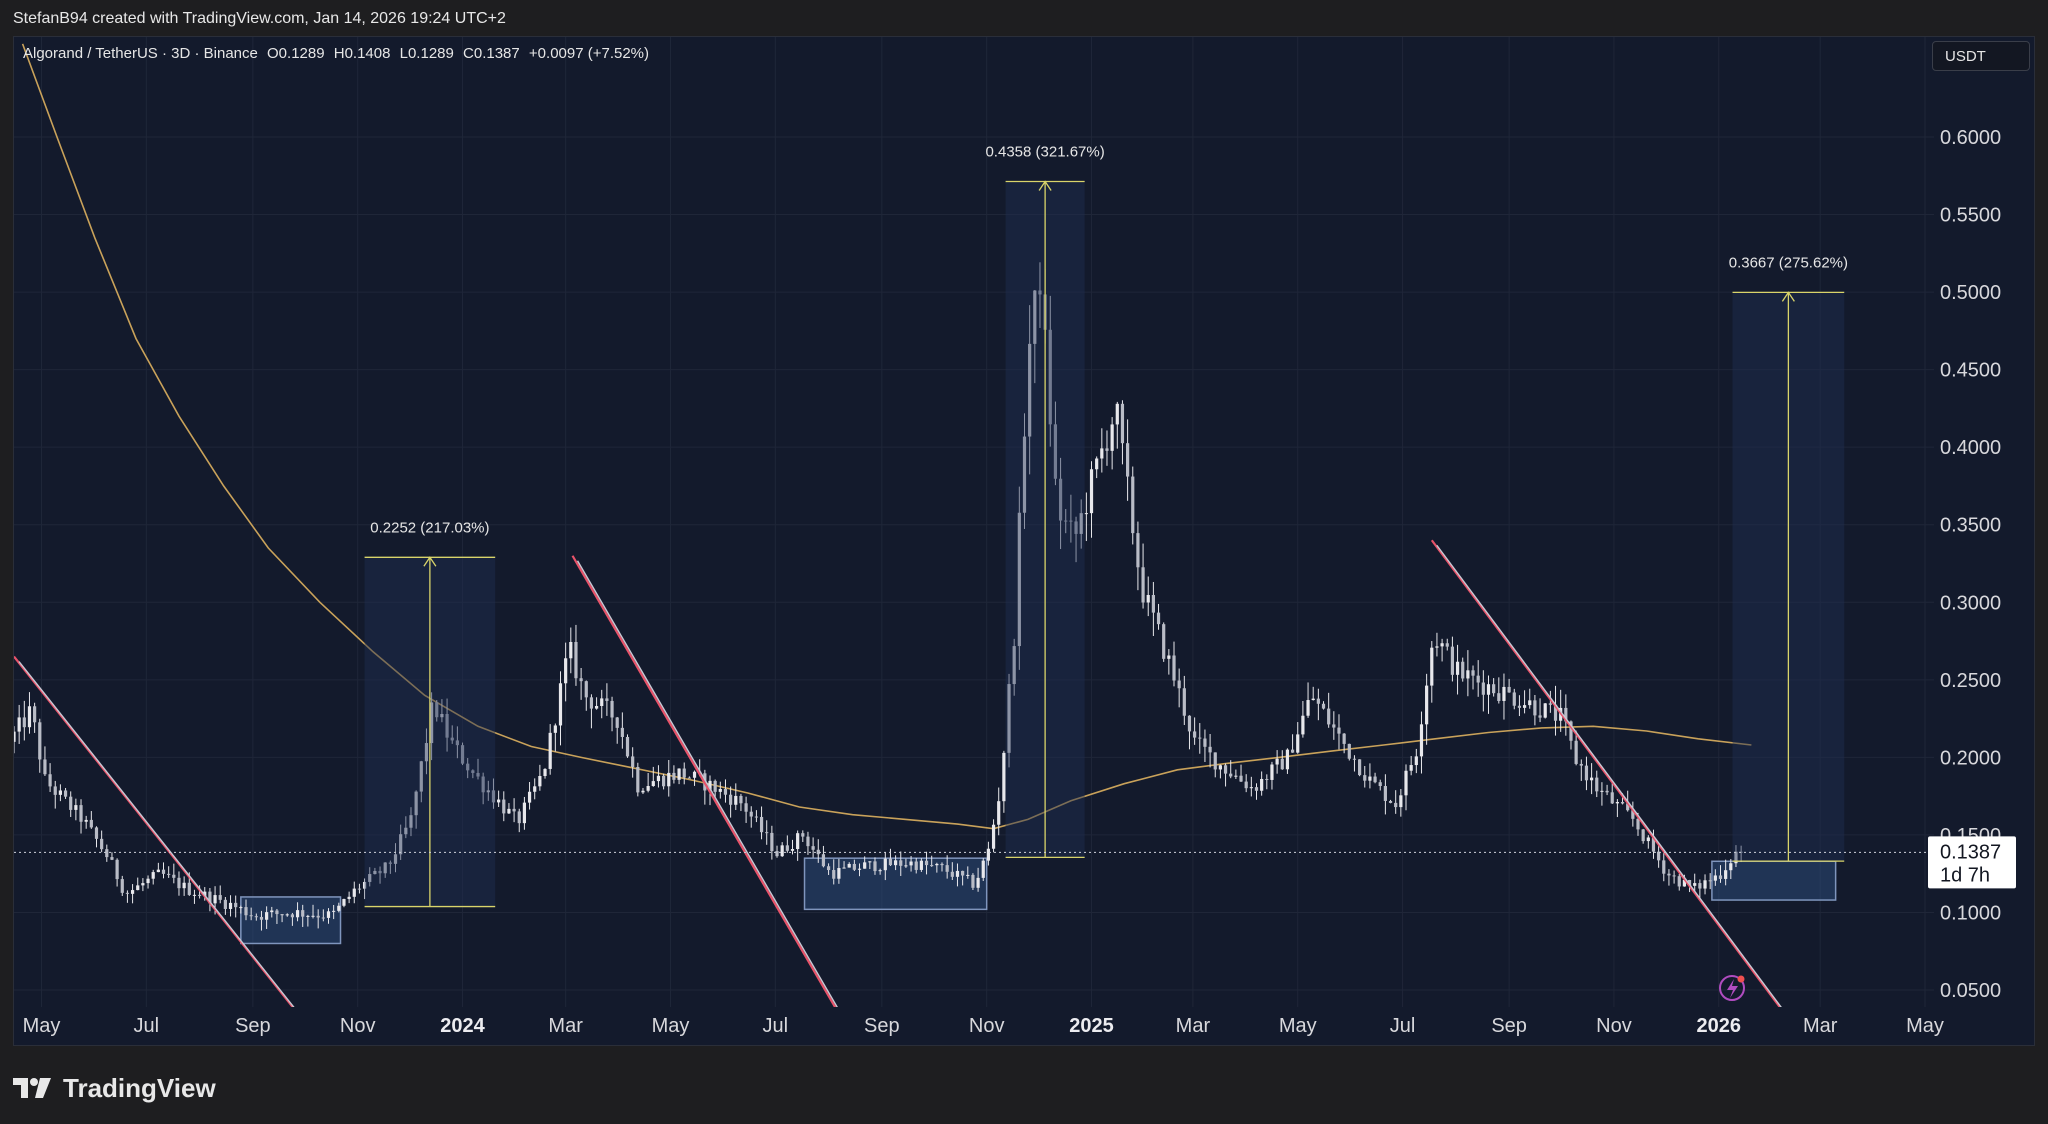 The width and height of the screenshot is (2048, 1124). Describe the element at coordinates (1970, 758) in the screenshot. I see `price-tick-label: 0.2000` at that location.